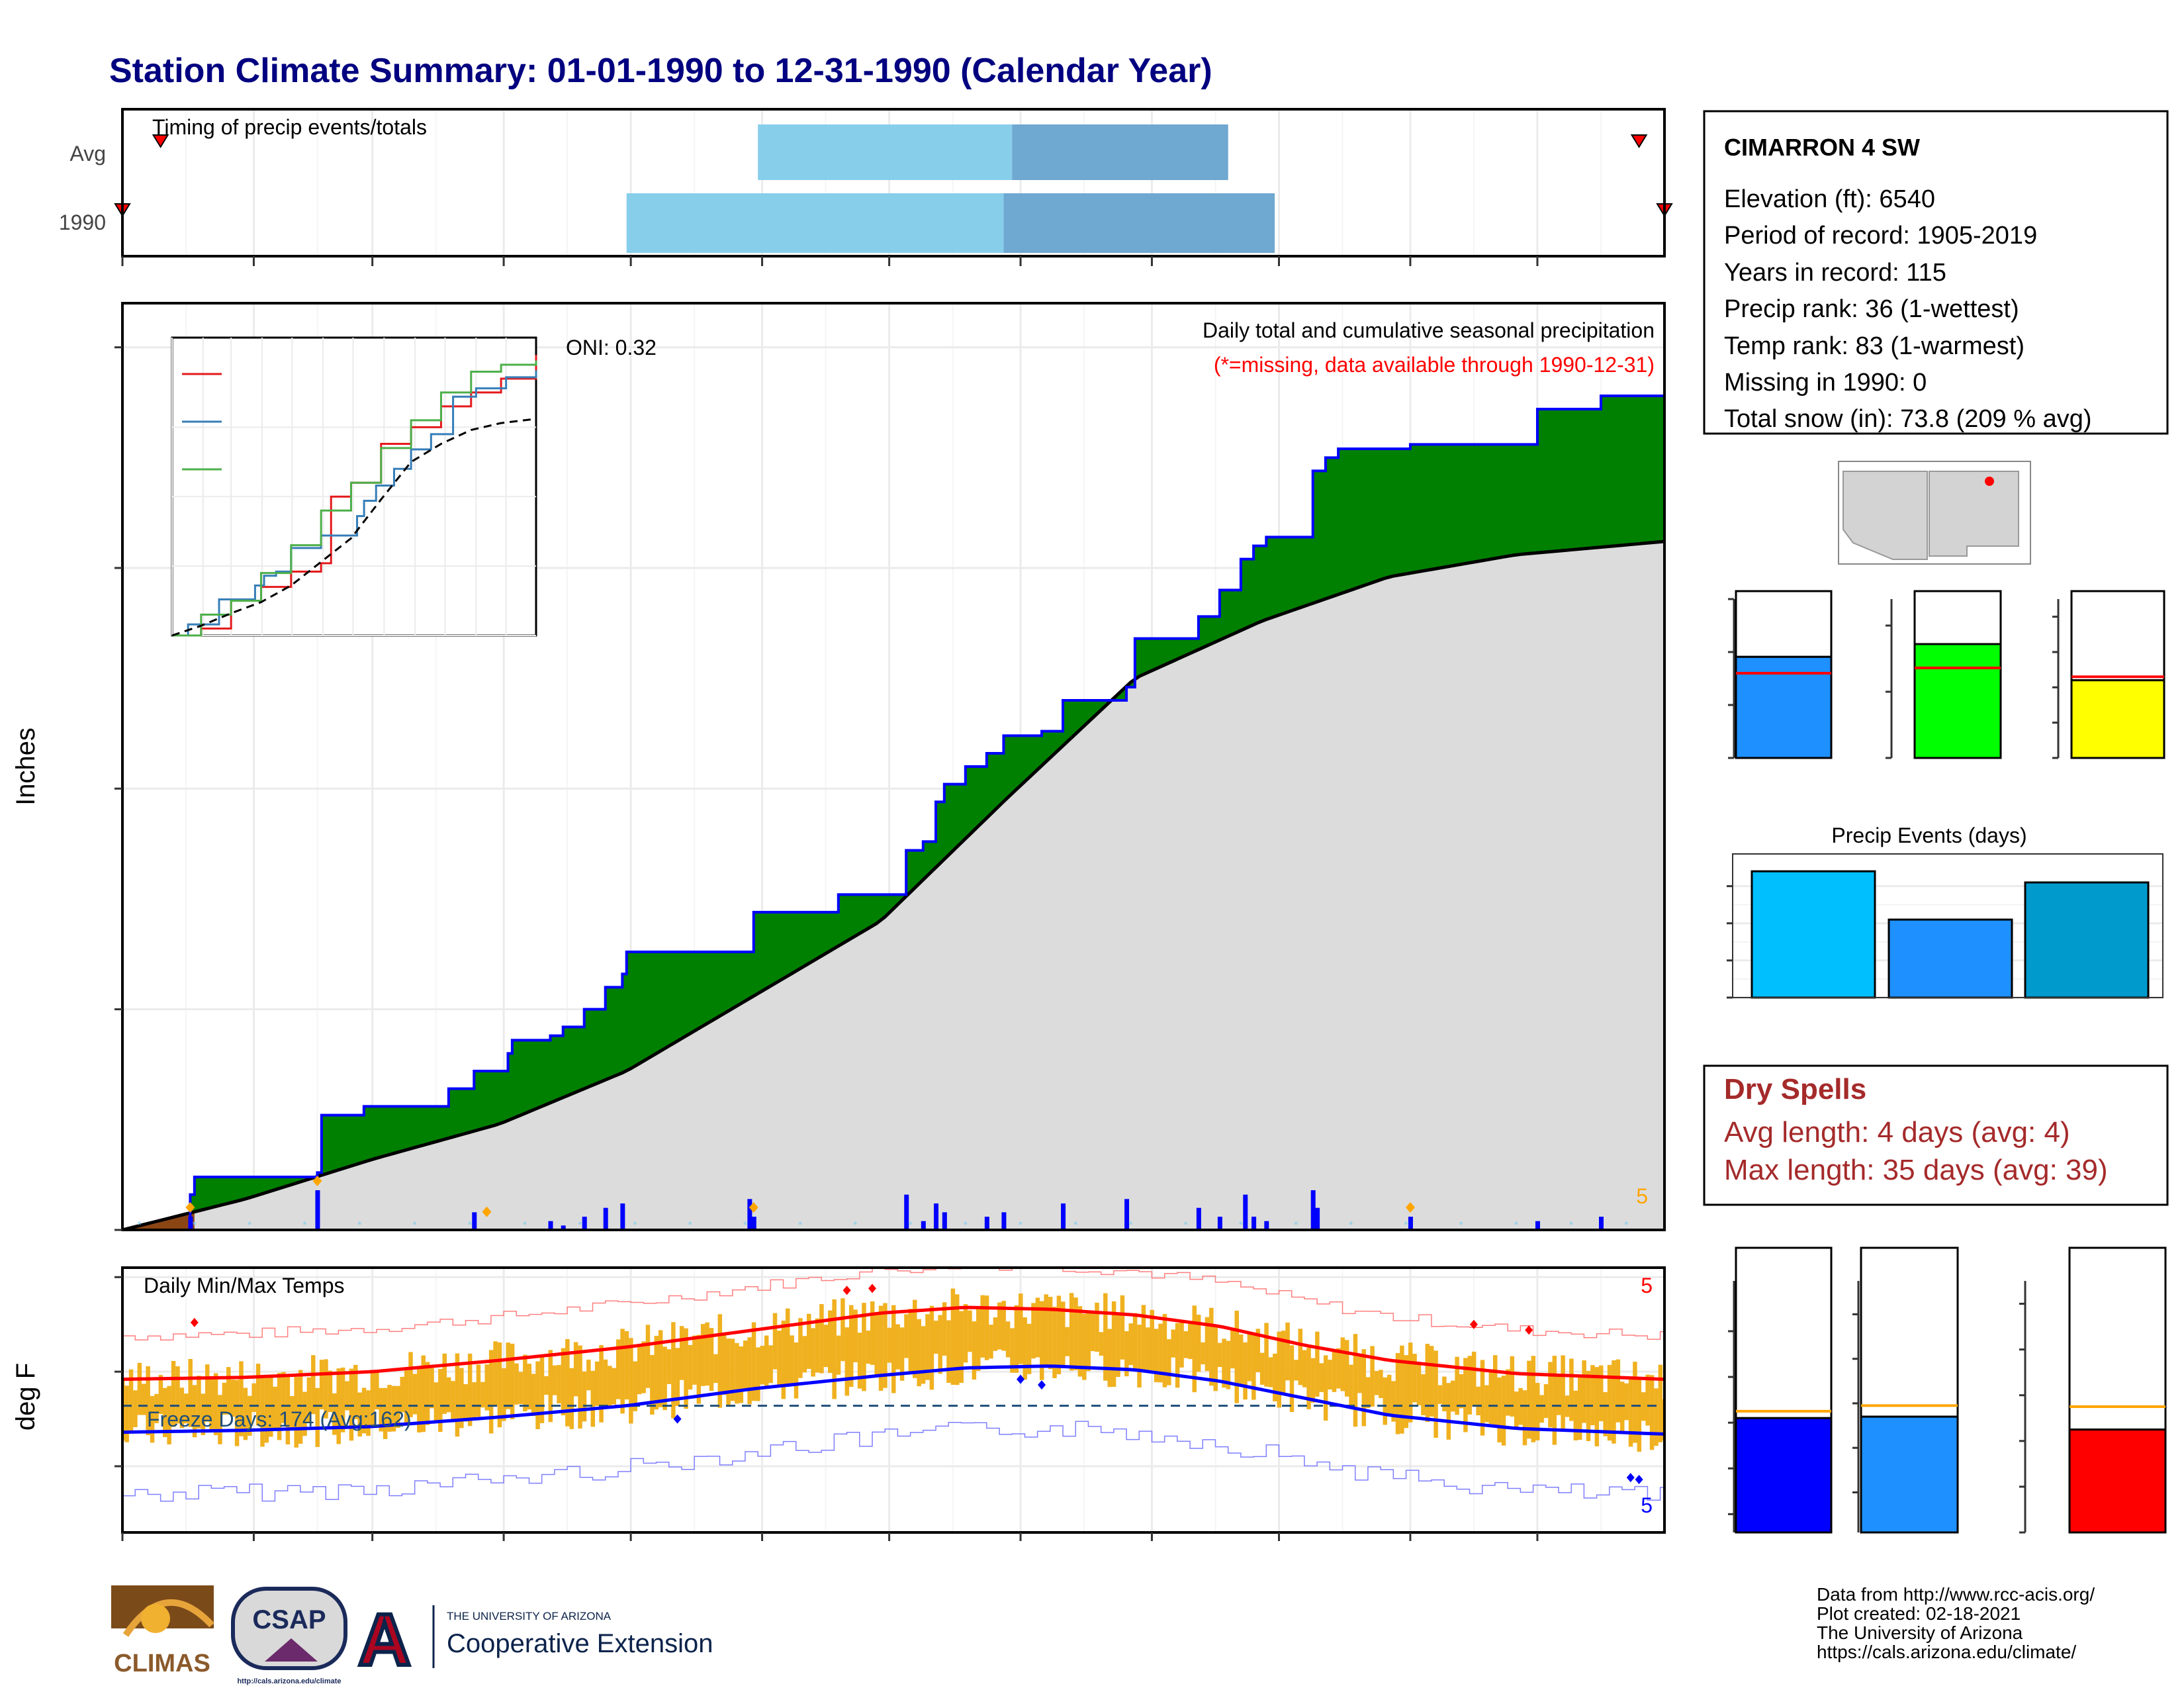 Image resolution: width=2184 pixels, height=1688 pixels. I want to click on events-bar-moderate, so click(1951, 958).